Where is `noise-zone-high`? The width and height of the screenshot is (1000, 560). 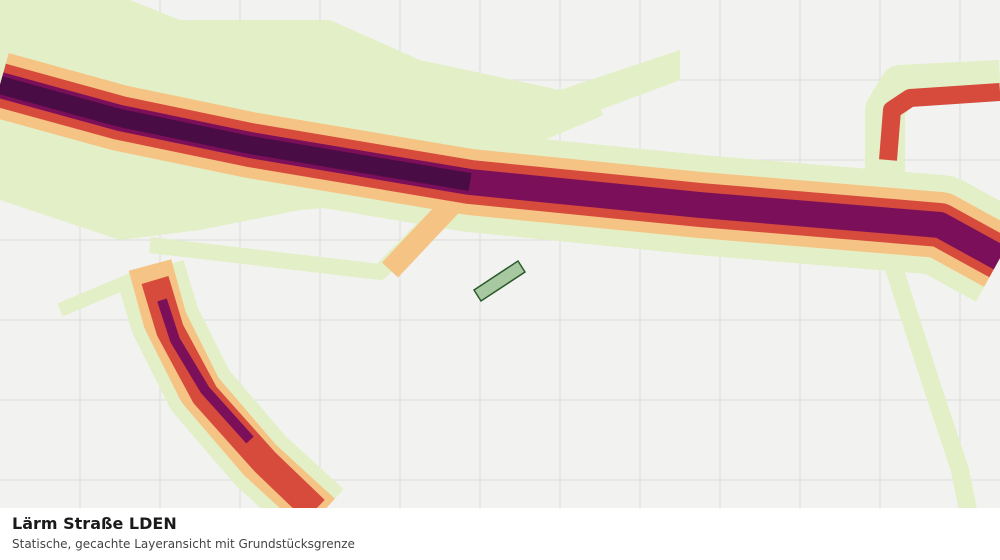 noise-zone-high is located at coordinates (939, 122).